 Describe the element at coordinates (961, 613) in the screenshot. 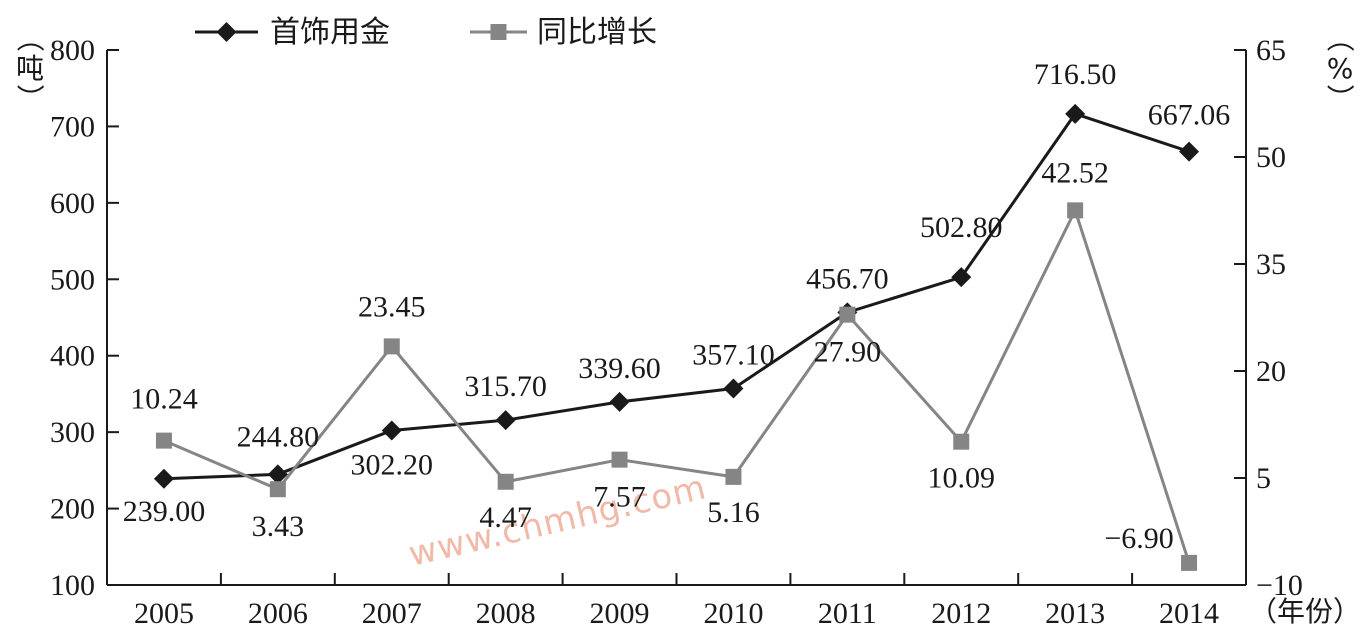

I see `x-tick-label: 2012` at that location.